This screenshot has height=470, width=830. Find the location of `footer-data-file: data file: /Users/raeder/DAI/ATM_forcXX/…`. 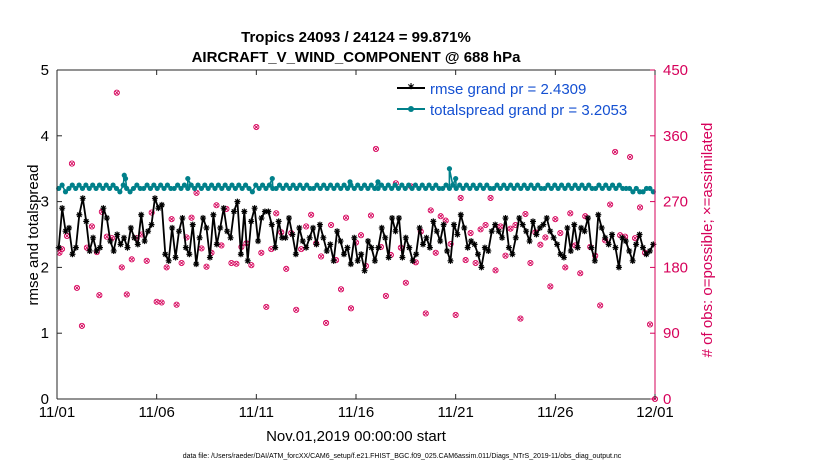

footer-data-file: data file: /Users/raeder/DAI/ATM_forcXX/… is located at coordinates (402, 456).